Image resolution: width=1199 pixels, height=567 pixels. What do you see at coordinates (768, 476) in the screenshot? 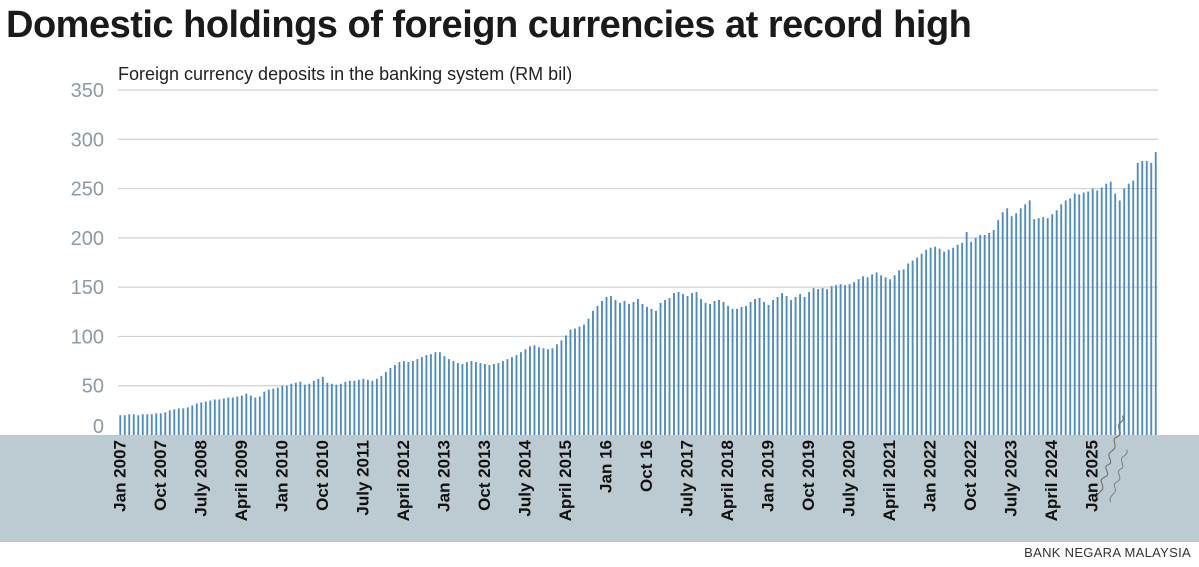
I see `x-tick-label: Jan 2019` at bounding box center [768, 476].